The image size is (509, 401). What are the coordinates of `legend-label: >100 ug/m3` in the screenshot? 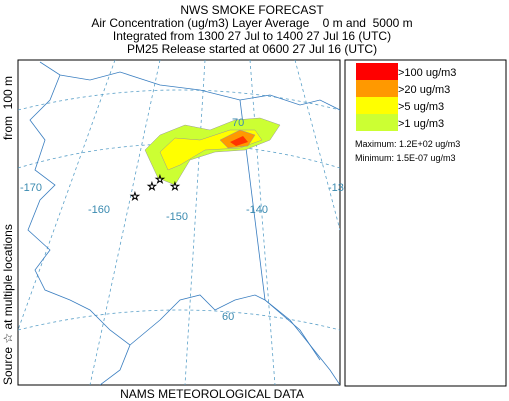 It's located at (427, 73).